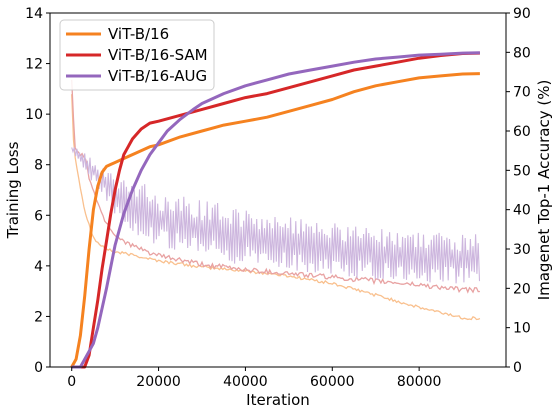 The width and height of the screenshot is (559, 415). I want to click on y-left-tick-label: 4, so click(38, 267).